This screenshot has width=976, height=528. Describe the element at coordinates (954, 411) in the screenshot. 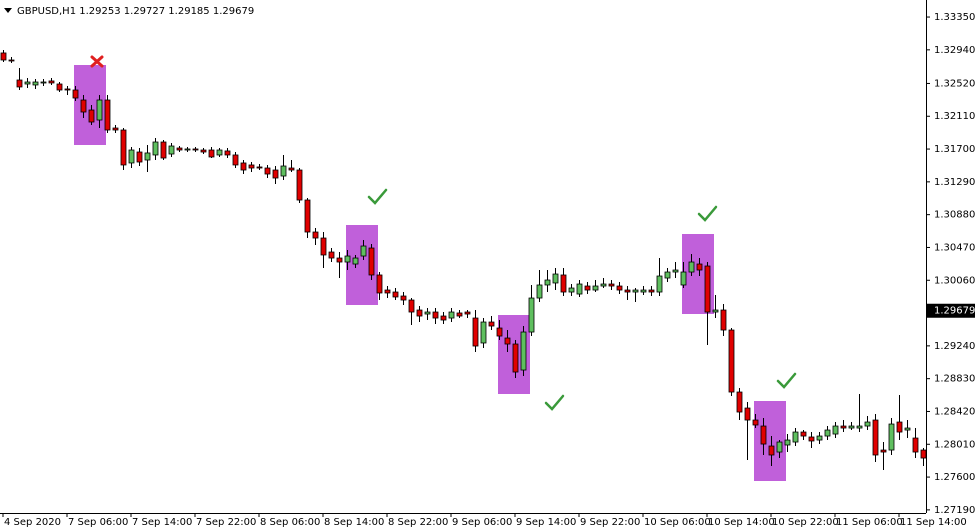

I see `y-tick-label: 1.28420` at that location.